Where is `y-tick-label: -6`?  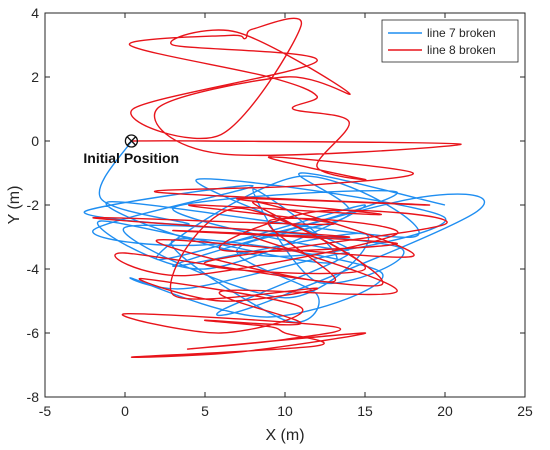 y-tick-label: -6 is located at coordinates (33, 333).